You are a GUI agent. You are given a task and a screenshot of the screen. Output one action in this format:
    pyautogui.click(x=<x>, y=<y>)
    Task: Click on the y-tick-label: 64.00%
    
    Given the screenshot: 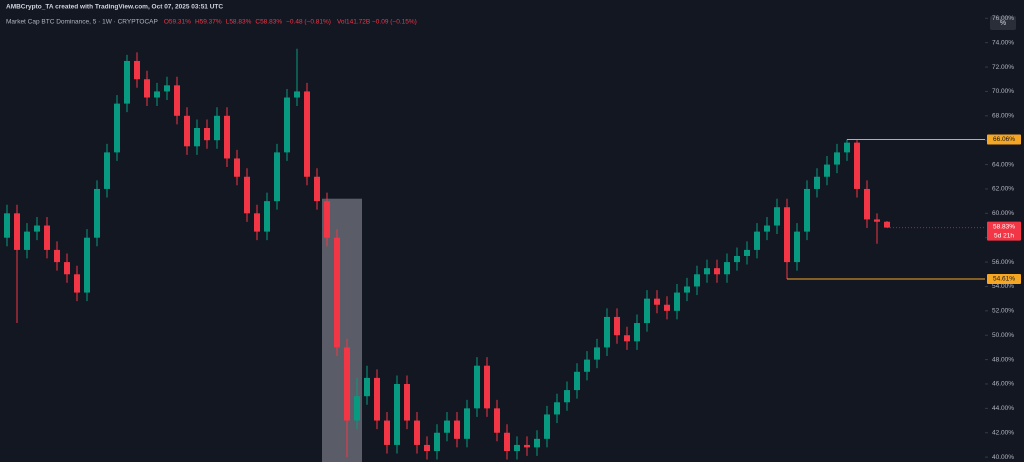 What is the action you would take?
    pyautogui.click(x=1003, y=164)
    